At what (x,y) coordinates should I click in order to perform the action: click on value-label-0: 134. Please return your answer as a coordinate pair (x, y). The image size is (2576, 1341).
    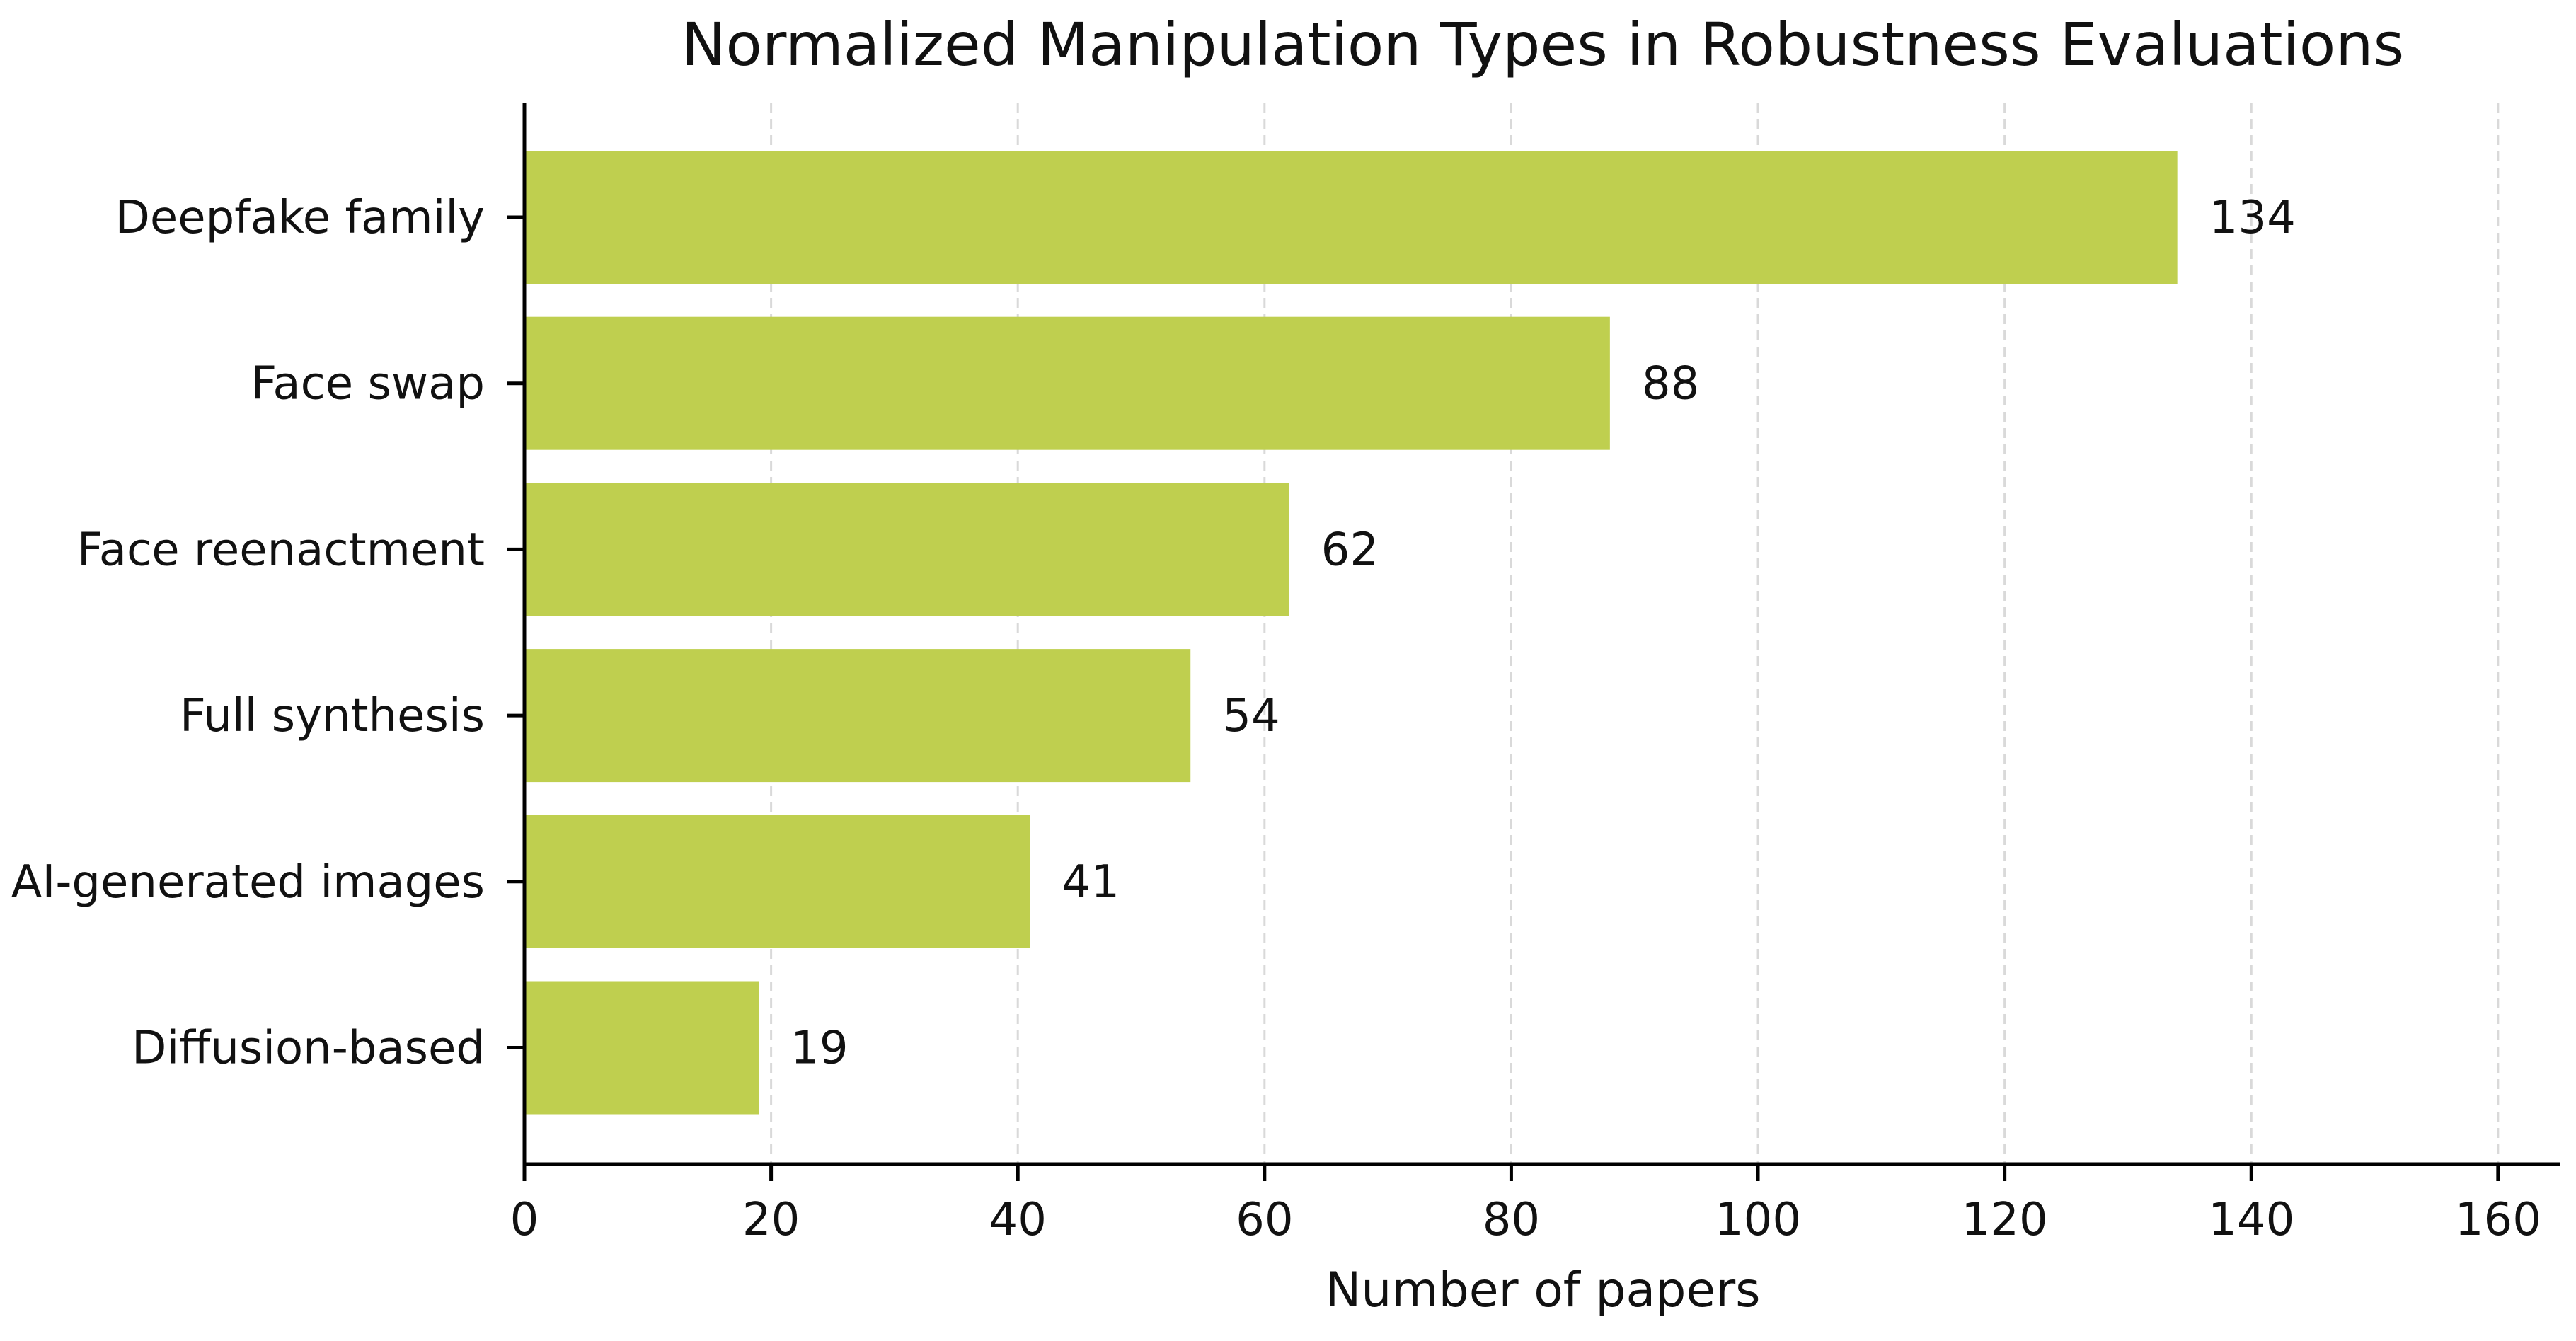
    Looking at the image, I should click on (2253, 218).